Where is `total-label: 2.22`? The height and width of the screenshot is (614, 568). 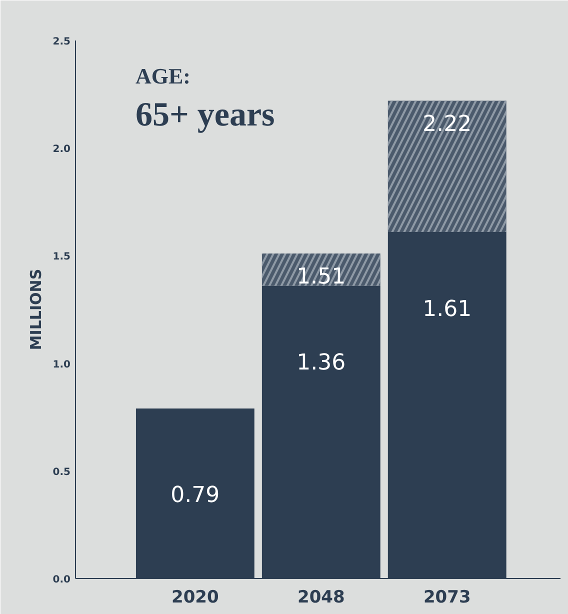
total-label: 2.22 is located at coordinates (447, 124).